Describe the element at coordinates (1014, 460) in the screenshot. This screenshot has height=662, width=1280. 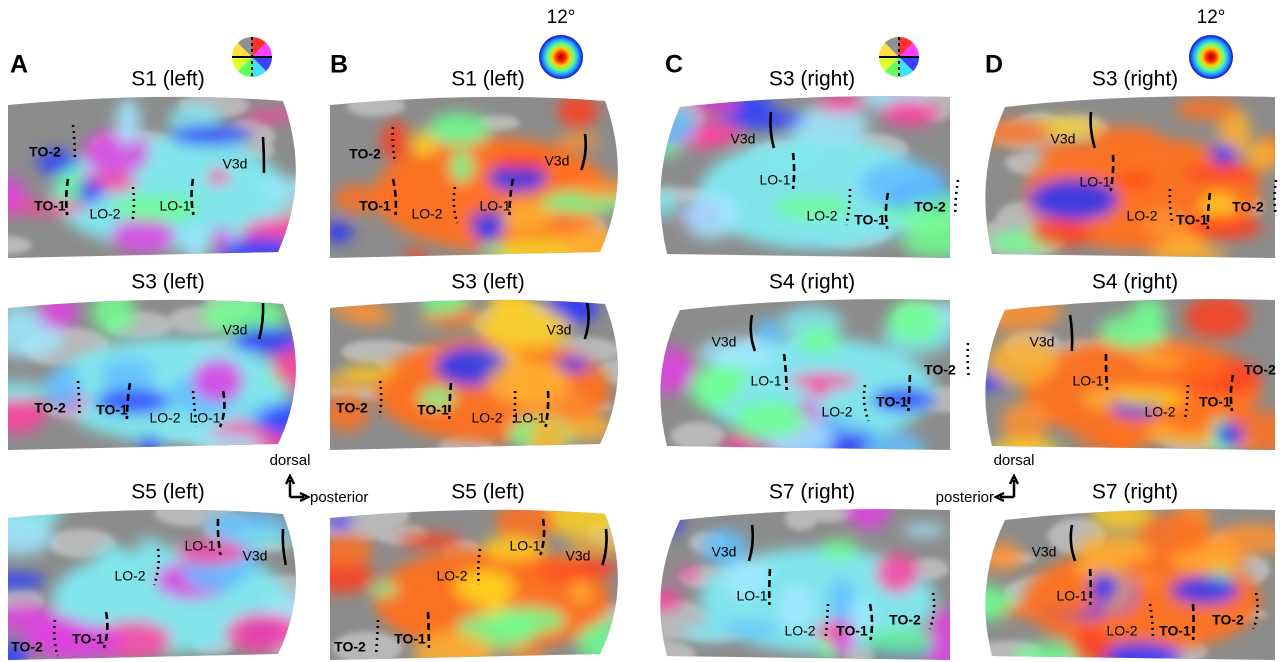
I see `orientation-up: dorsal` at that location.